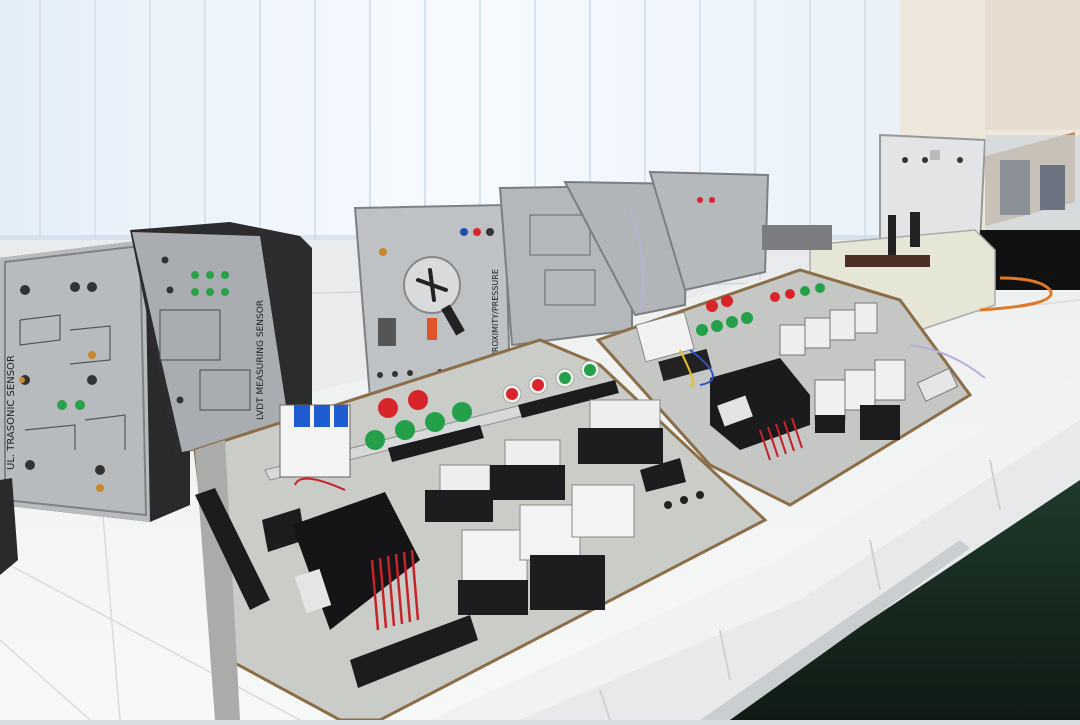 The height and width of the screenshot is (725, 1080). I want to click on lvdt-label: LVDT MEASURING SENSOR, so click(261, 360).